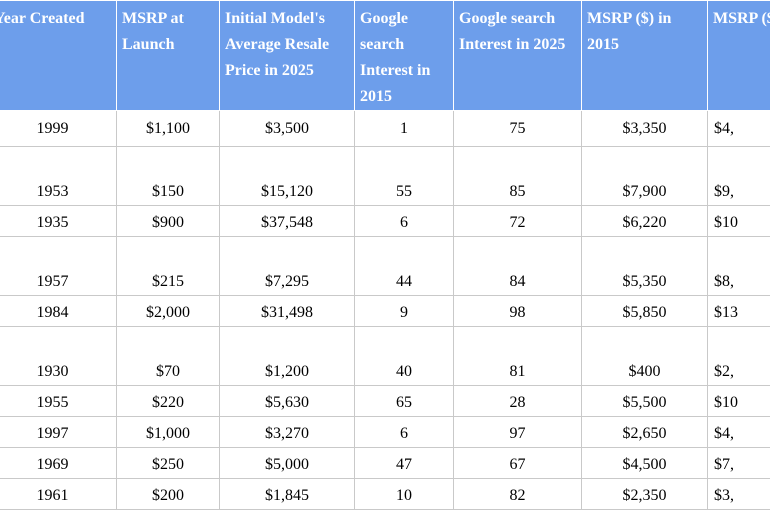 The width and height of the screenshot is (770, 513). Describe the element at coordinates (517, 266) in the screenshot. I see `cell-interest-2025: 84` at that location.